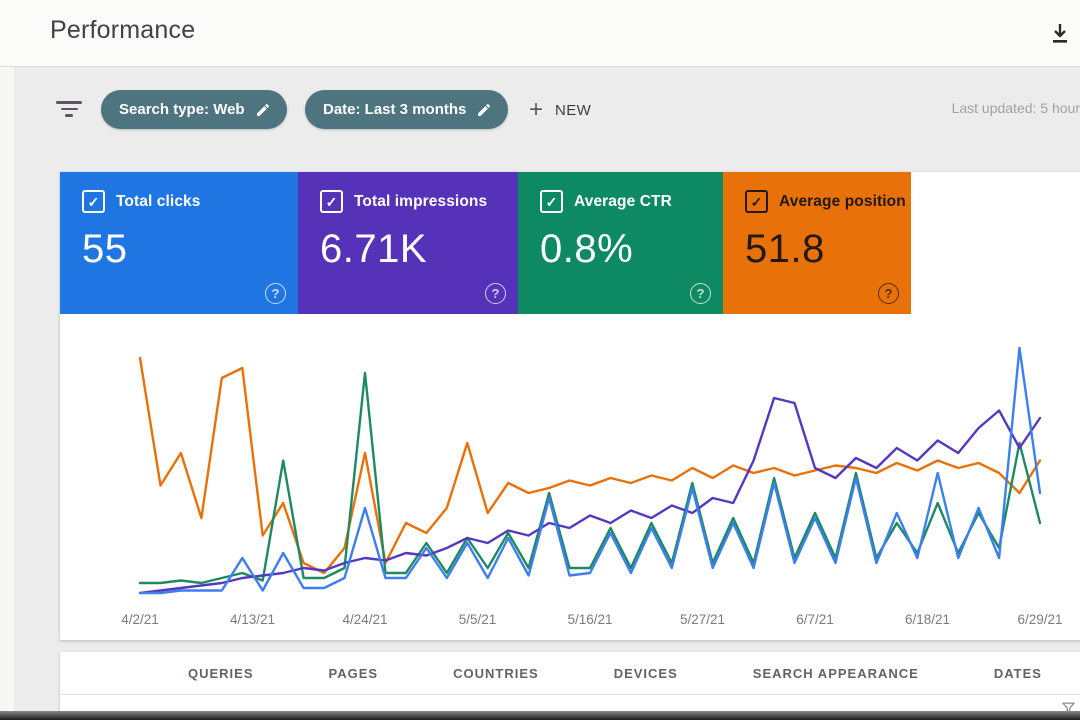 This screenshot has width=1080, height=720. What do you see at coordinates (105, 249) in the screenshot?
I see `metric-value: 55` at bounding box center [105, 249].